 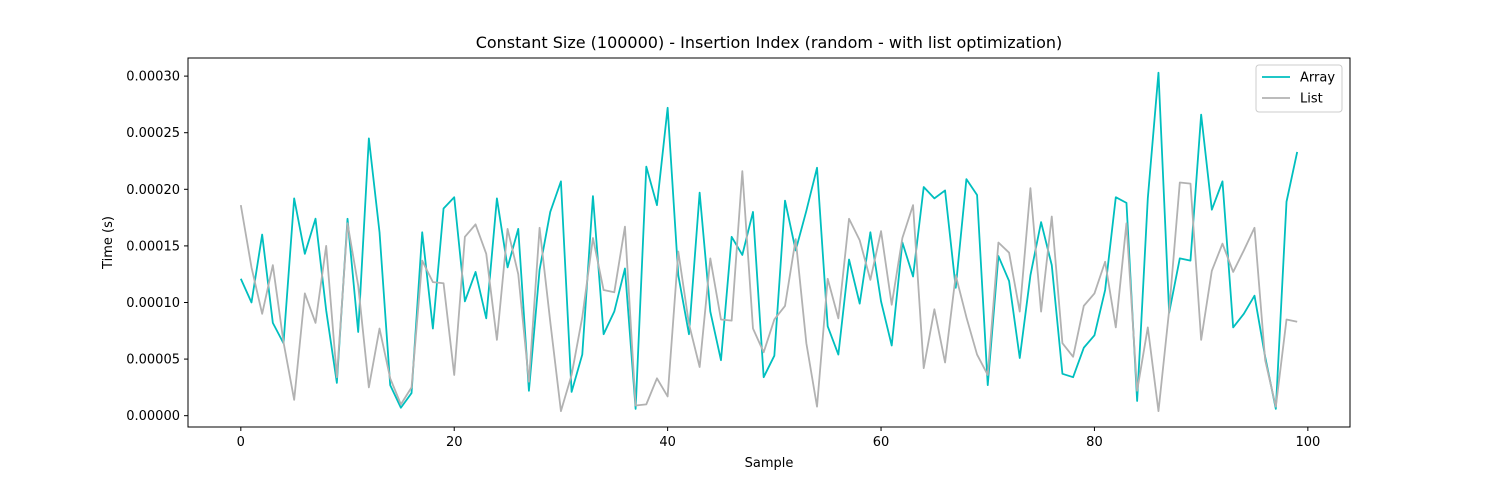 I want to click on y-tick-label: 0.00025, so click(x=153, y=133).